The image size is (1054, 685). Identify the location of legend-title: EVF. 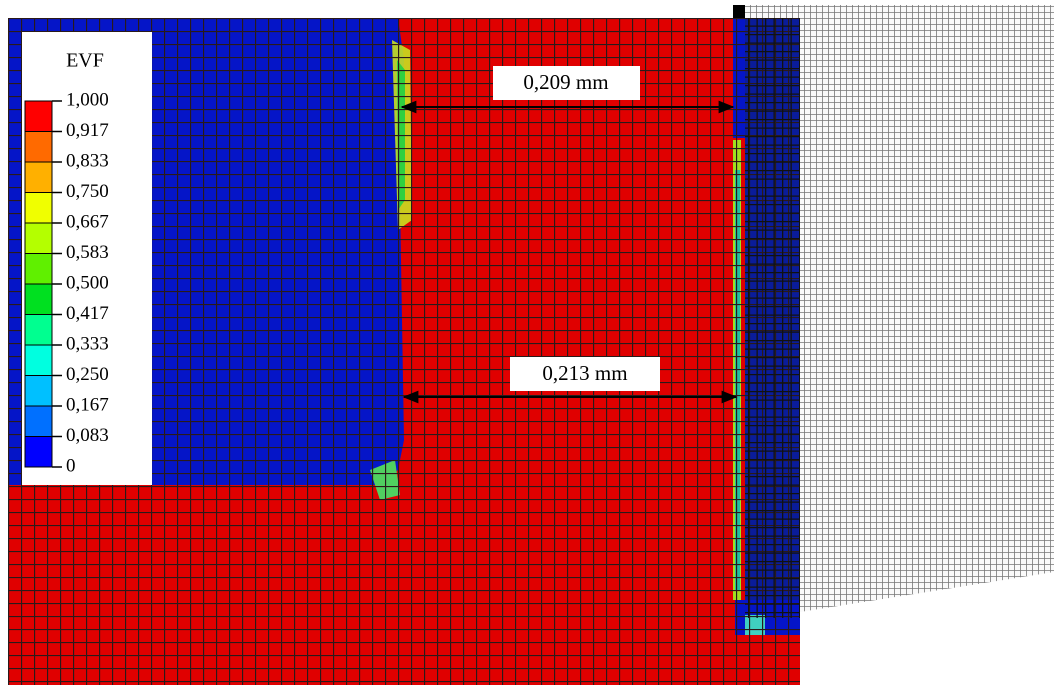
(85, 61).